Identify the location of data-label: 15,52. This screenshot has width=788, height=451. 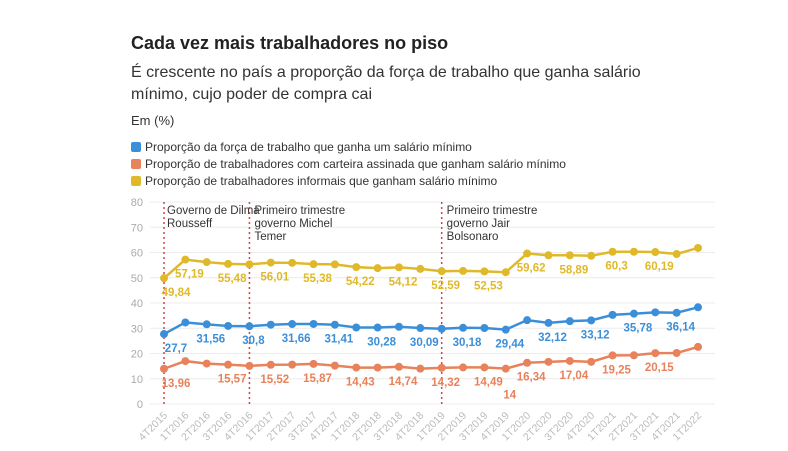
(274, 380).